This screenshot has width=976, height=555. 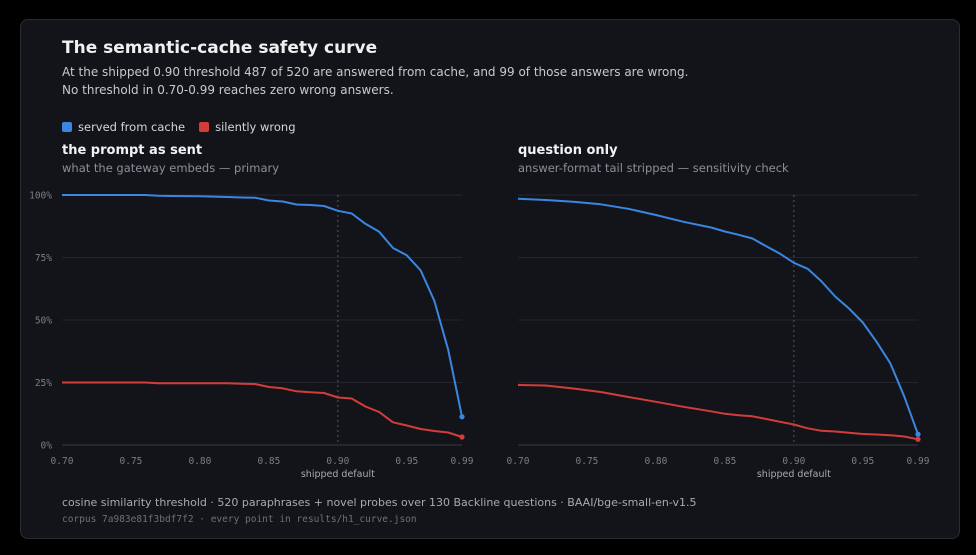 What do you see at coordinates (338, 474) in the screenshot?
I see `reference-label-prompt: shipped default` at bounding box center [338, 474].